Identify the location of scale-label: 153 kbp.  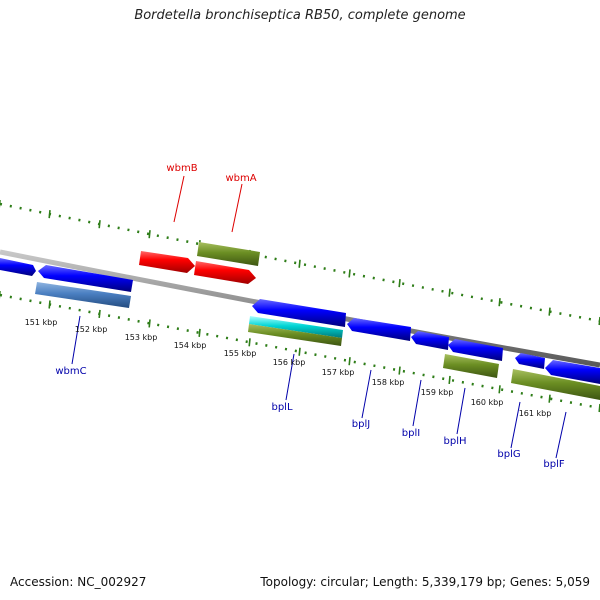
(141, 337).